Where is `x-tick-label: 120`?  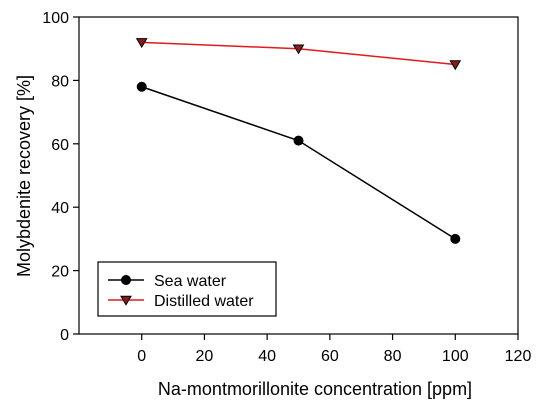 x-tick-label: 120 is located at coordinates (518, 356).